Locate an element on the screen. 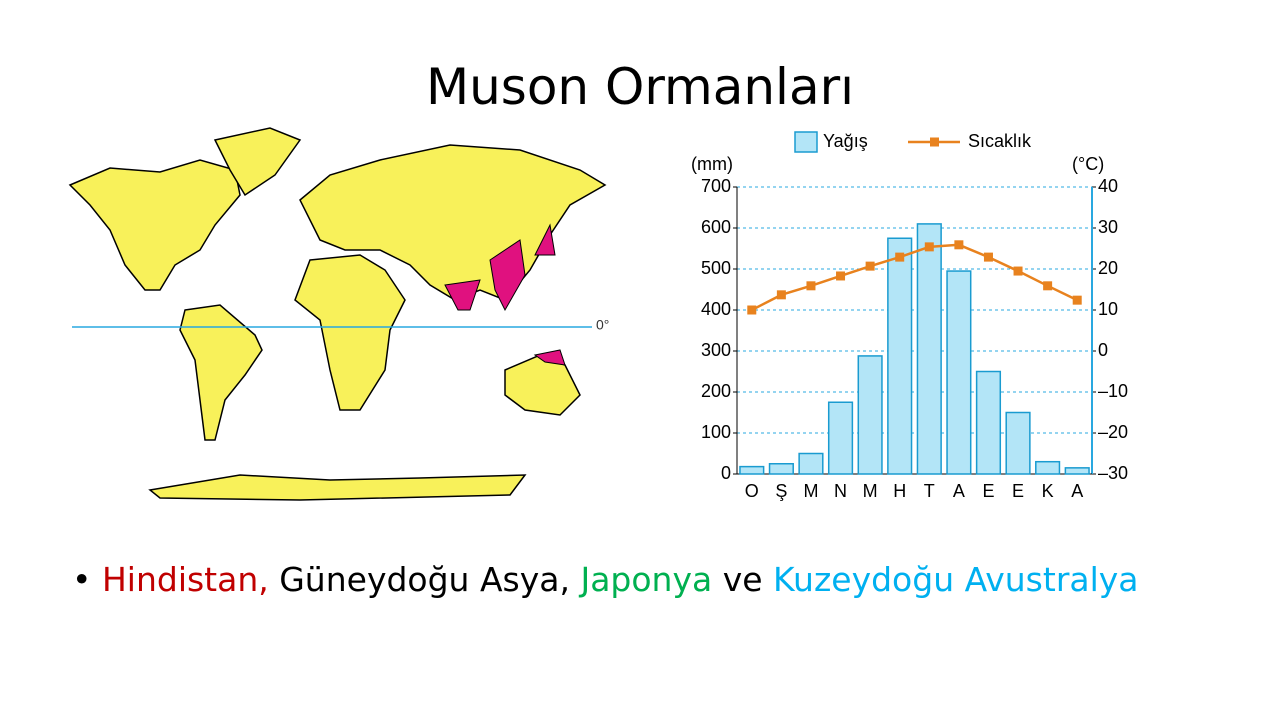  bullet-text: Güneydoğu Asya, is located at coordinates (424, 579).